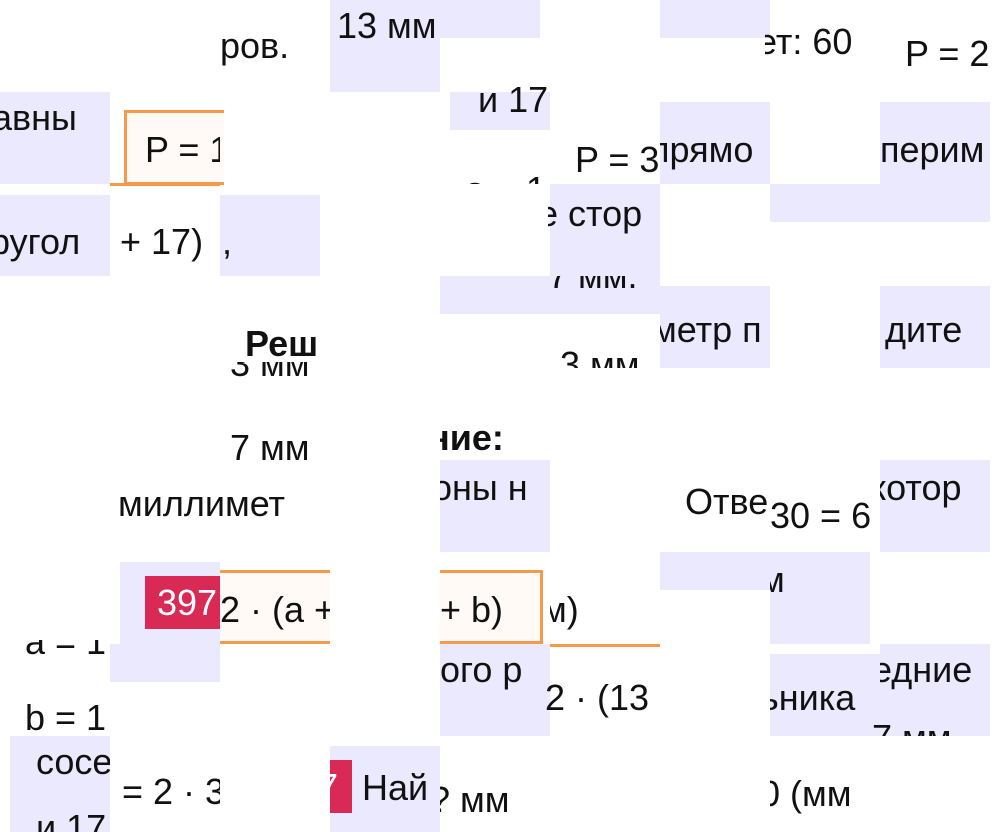 The width and height of the screenshot is (995, 832). I want to click on text-fragment: оны н, so click(484, 487).